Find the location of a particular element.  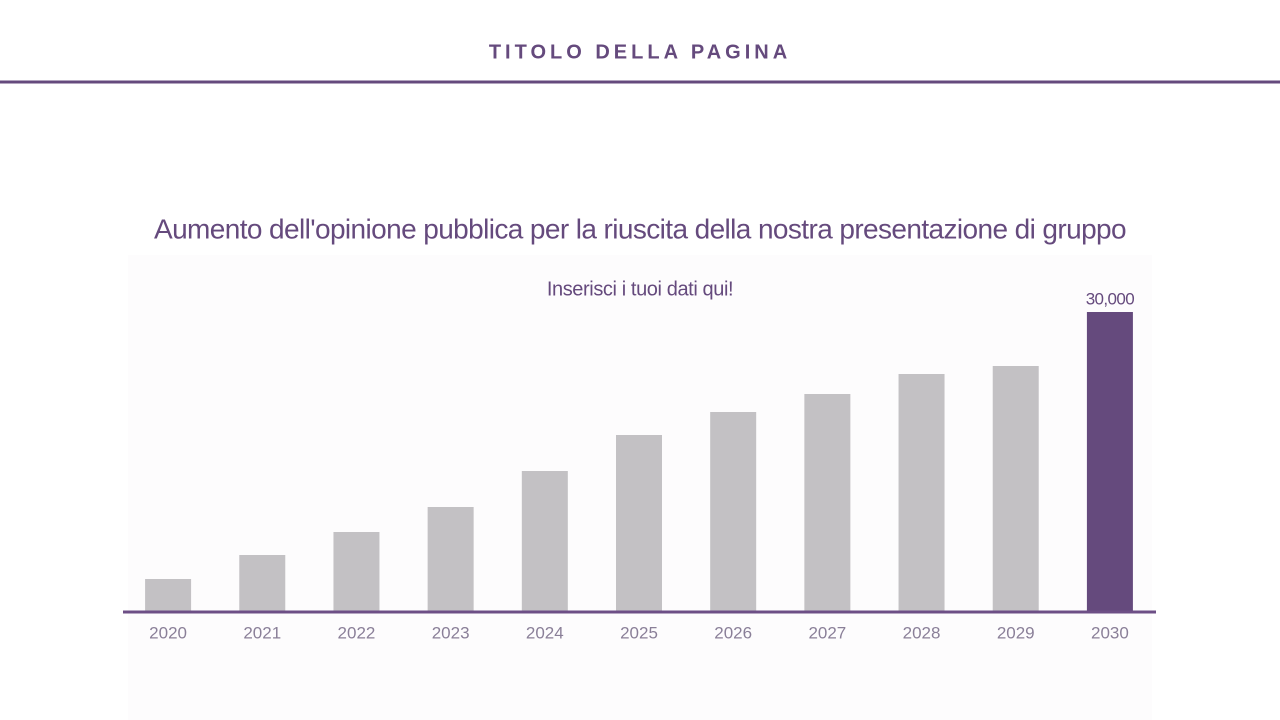

x-tick-label: 2020 is located at coordinates (168, 632).